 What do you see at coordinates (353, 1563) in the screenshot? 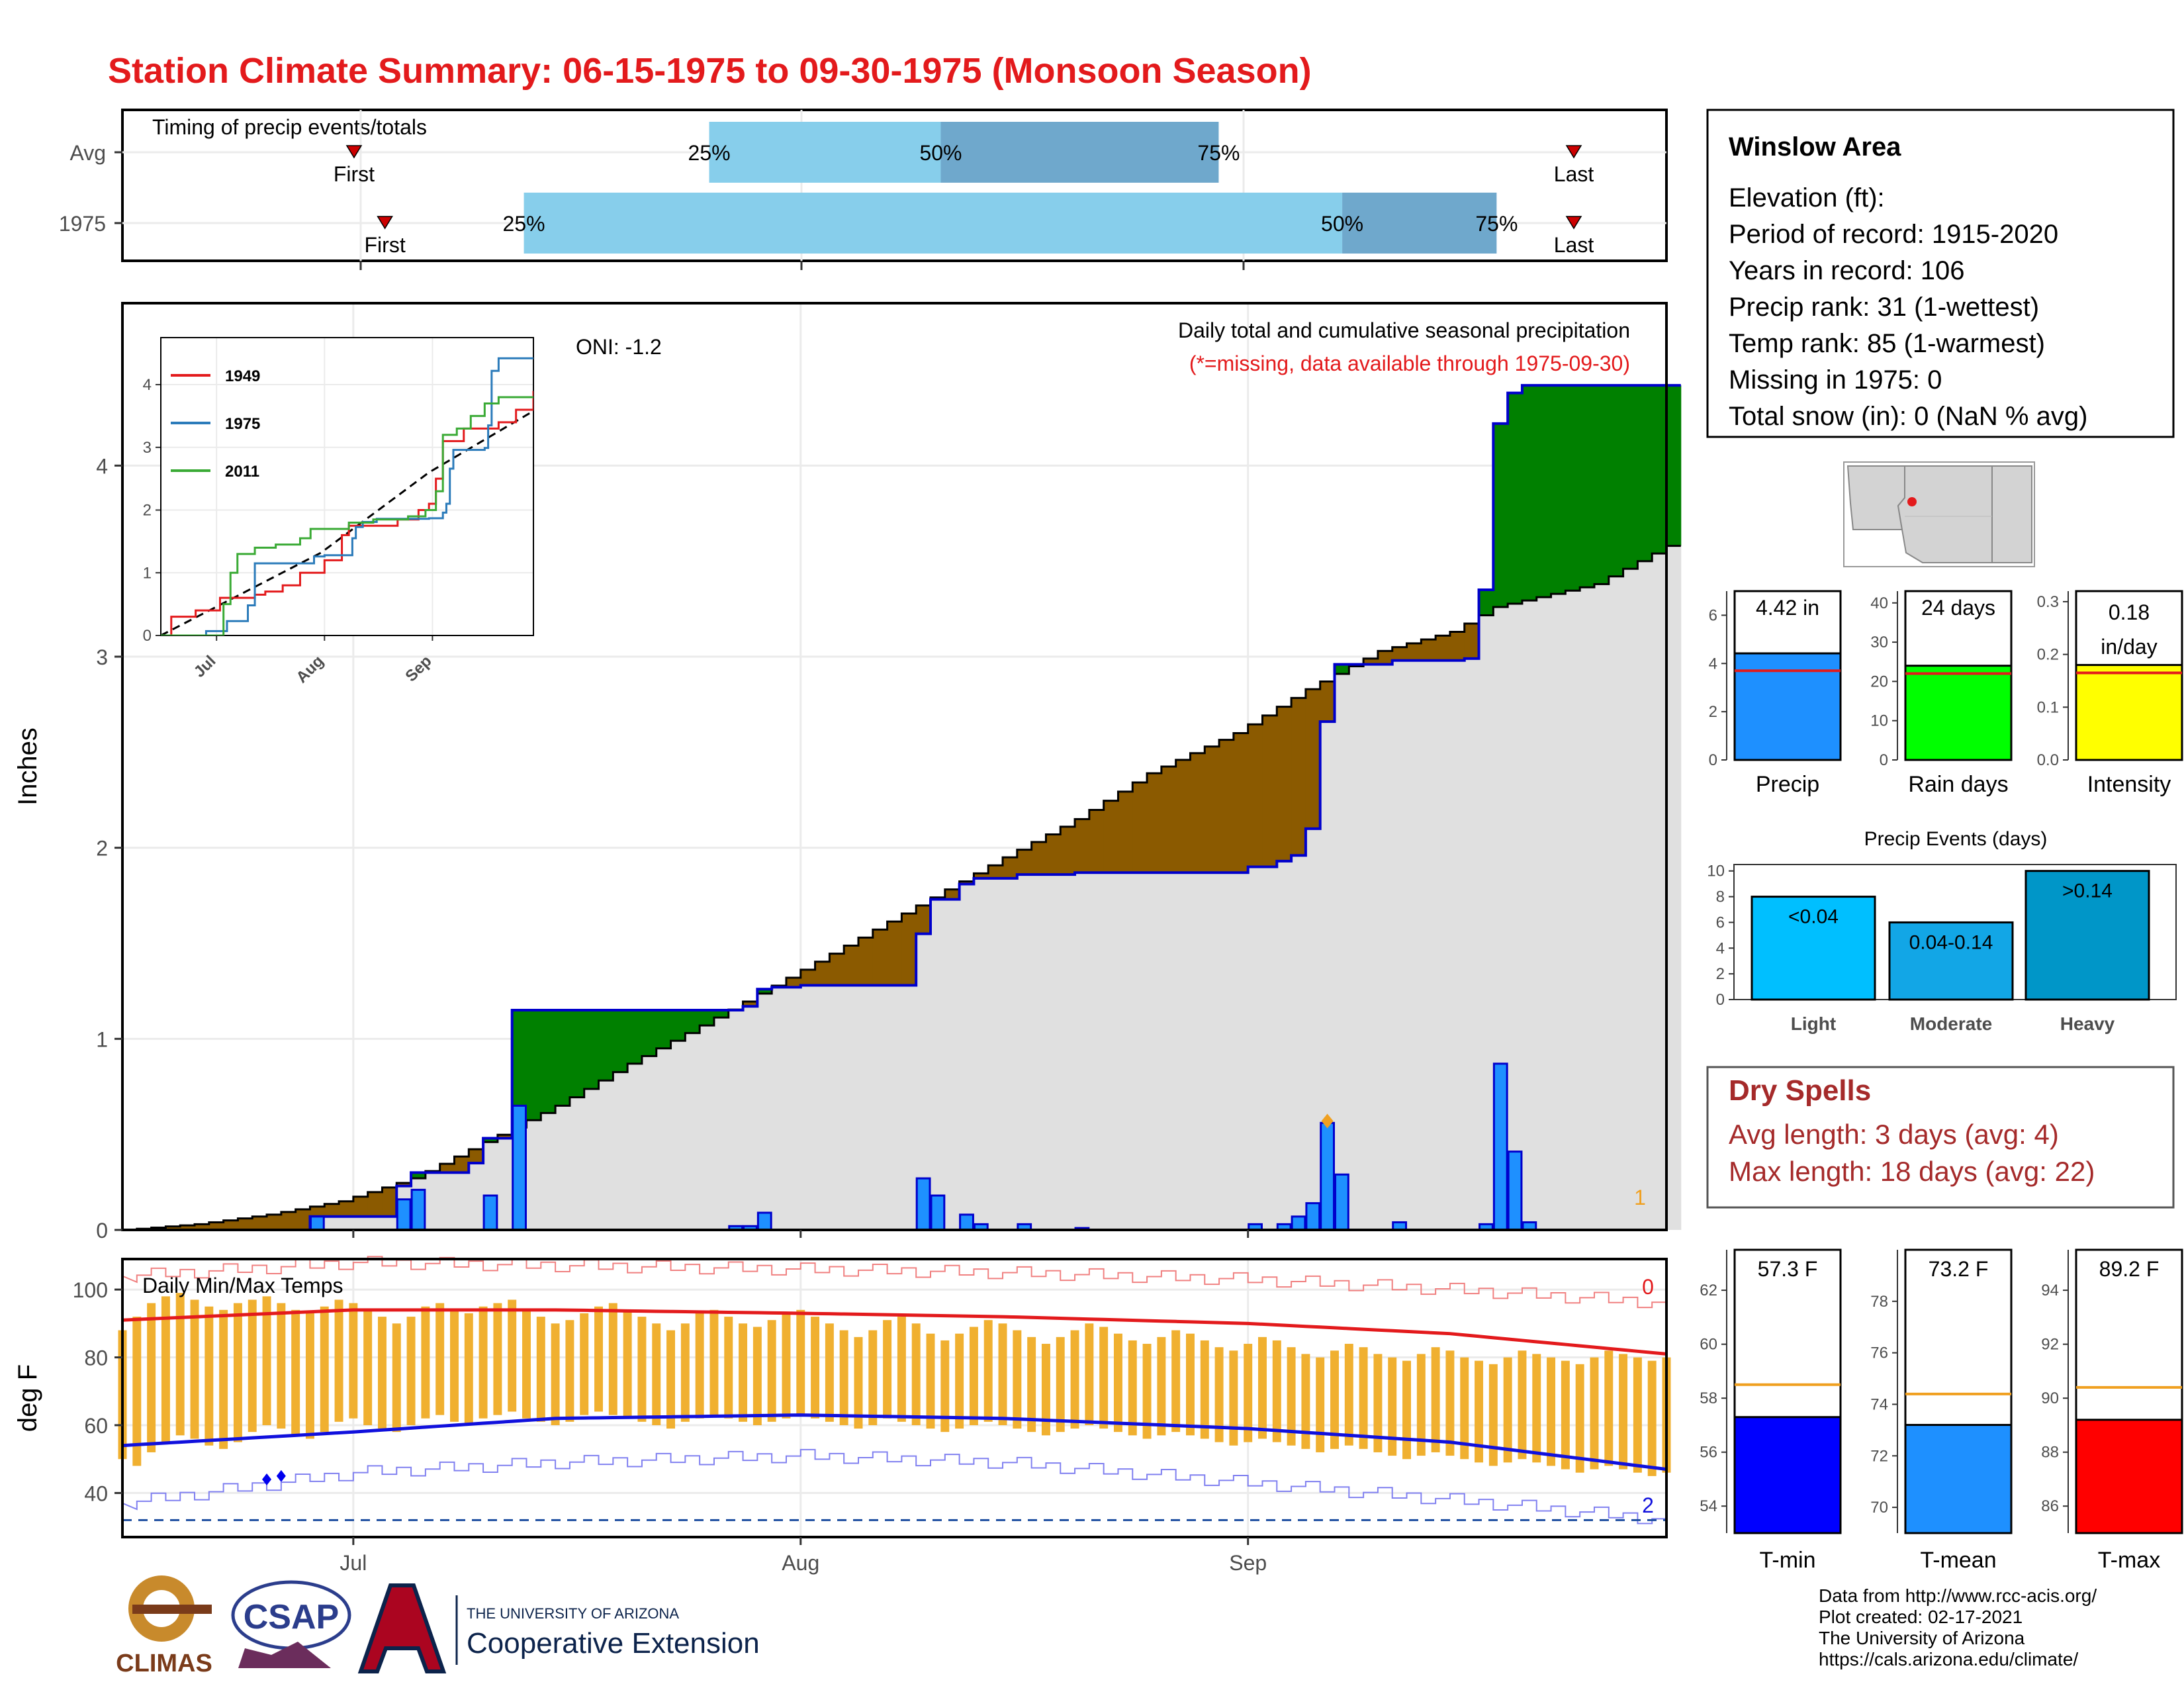
I see `month-tick-label: Jul` at bounding box center [353, 1563].